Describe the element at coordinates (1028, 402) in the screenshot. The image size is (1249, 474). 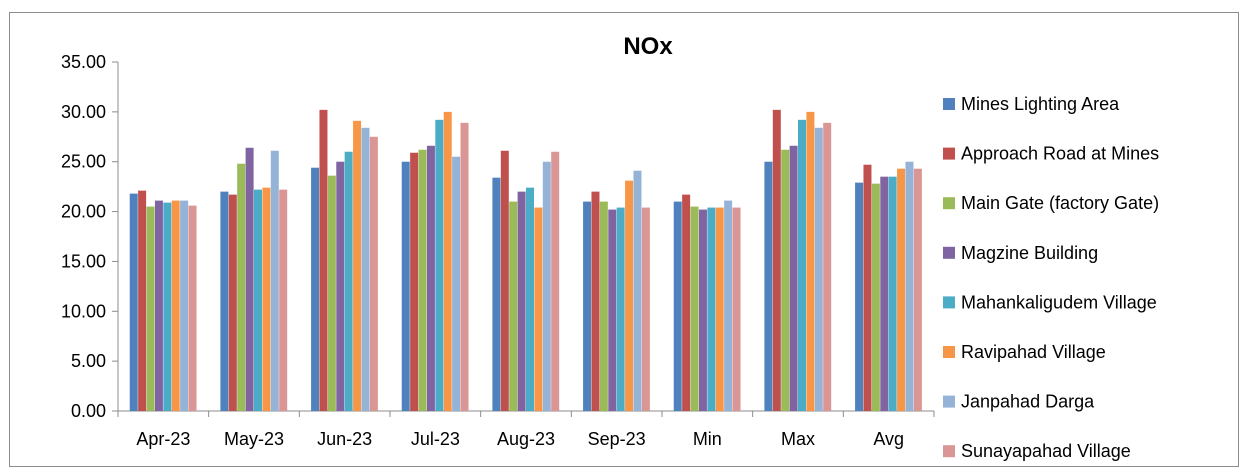
I see `legend-label: Janpahad Darga` at that location.